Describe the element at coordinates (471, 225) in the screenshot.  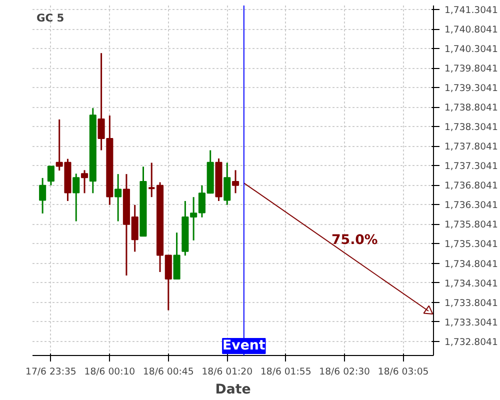
I see `y-tick-label: 1,735.8041` at that location.